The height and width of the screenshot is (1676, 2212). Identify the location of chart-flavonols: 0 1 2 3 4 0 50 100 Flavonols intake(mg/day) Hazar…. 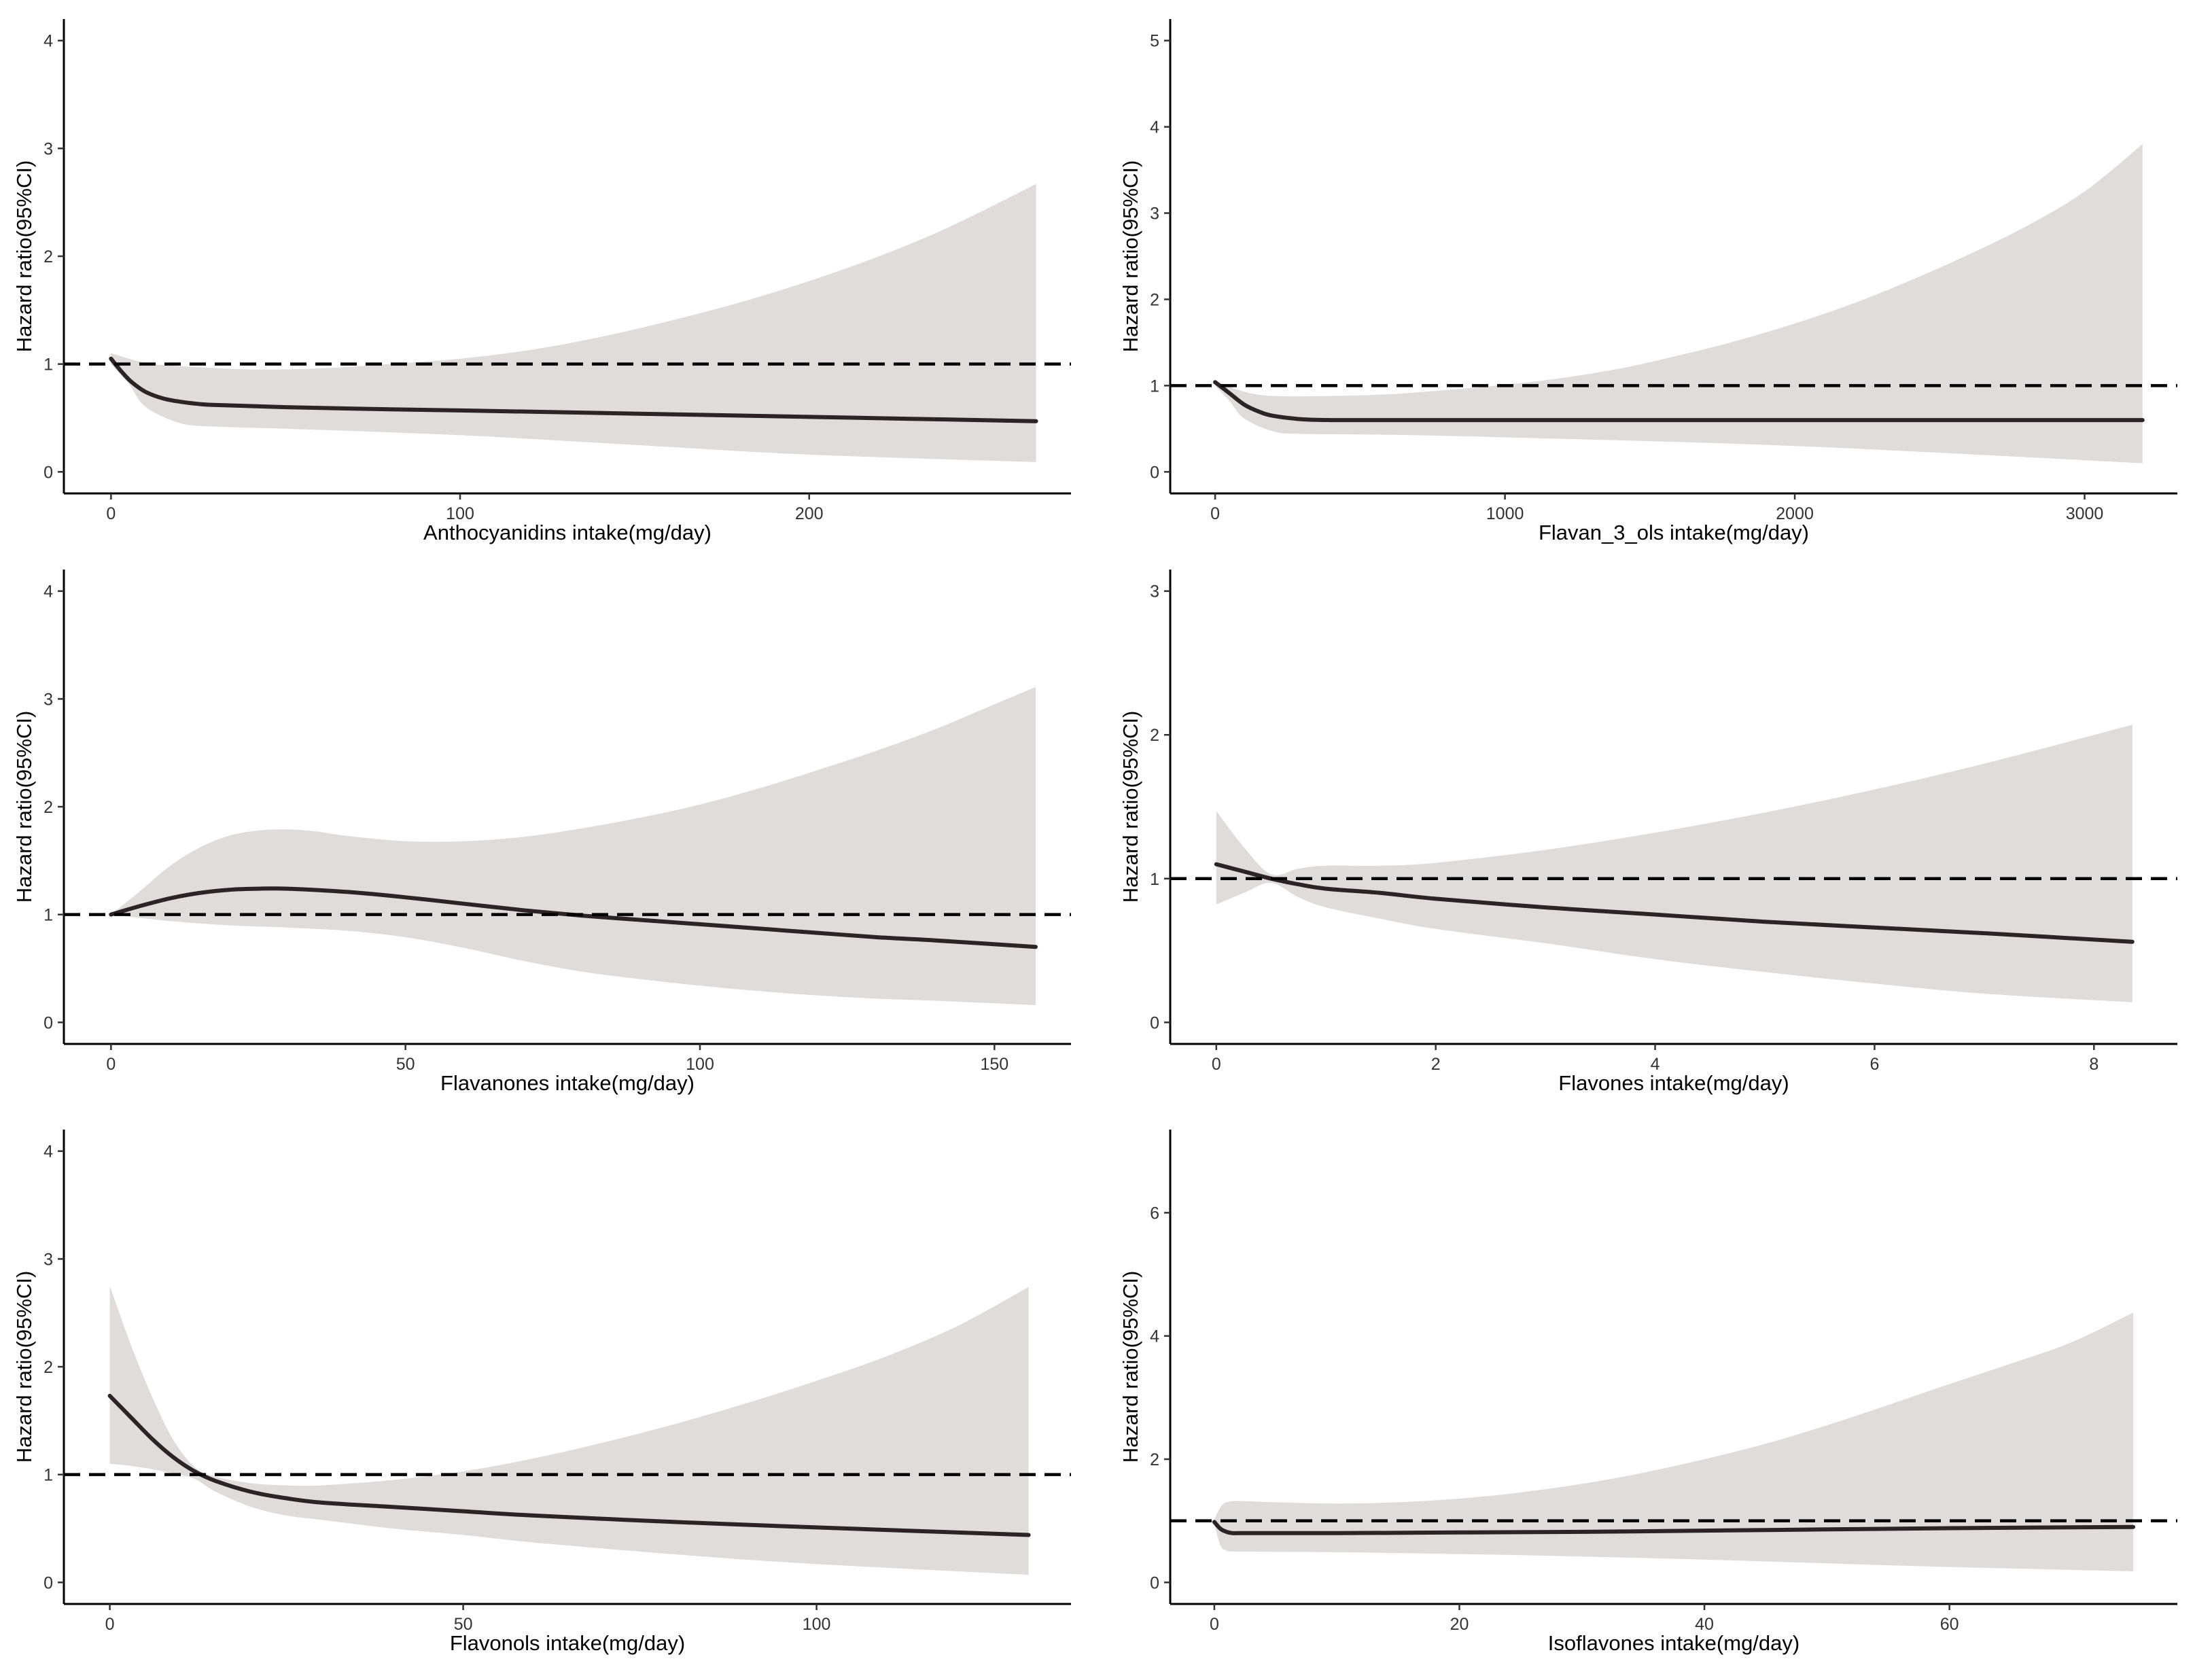
(541, 1392).